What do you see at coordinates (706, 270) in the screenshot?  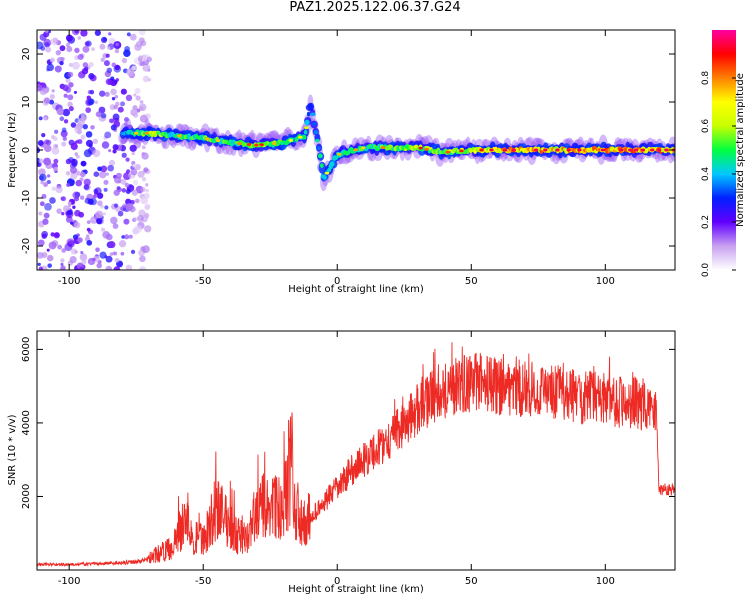 I see `colorbar-tick-label: 0.0` at bounding box center [706, 270].